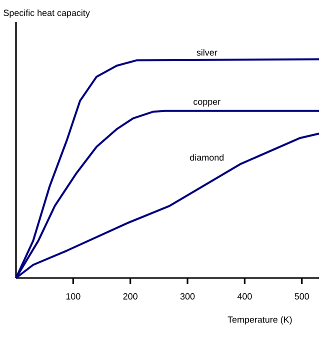 Image resolution: width=332 pixels, height=339 pixels. Describe the element at coordinates (207, 52) in the screenshot. I see `series-label: silver` at that location.